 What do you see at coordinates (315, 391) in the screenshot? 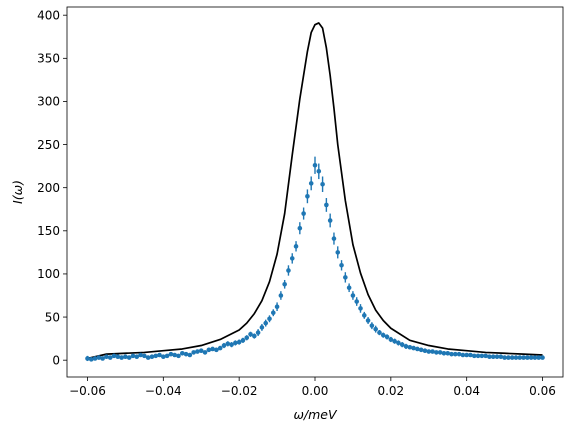
I see `x-tick-label: 0.00` at bounding box center [315, 391].